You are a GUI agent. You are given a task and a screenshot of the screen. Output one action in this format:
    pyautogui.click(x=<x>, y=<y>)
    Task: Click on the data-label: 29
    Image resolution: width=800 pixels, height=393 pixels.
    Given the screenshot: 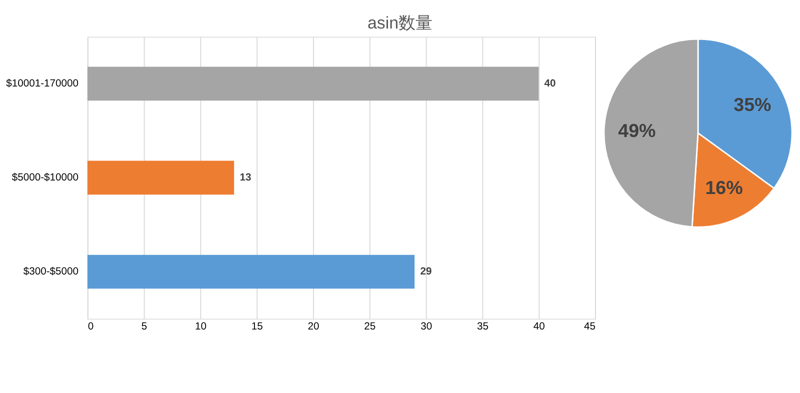 What is the action you would take?
    pyautogui.click(x=426, y=272)
    